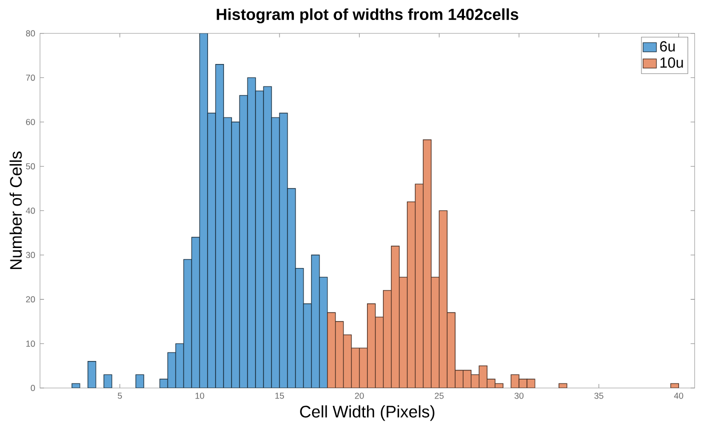 The width and height of the screenshot is (701, 427). What do you see at coordinates (279, 395) in the screenshot?
I see `x-tick-label: 15` at bounding box center [279, 395].